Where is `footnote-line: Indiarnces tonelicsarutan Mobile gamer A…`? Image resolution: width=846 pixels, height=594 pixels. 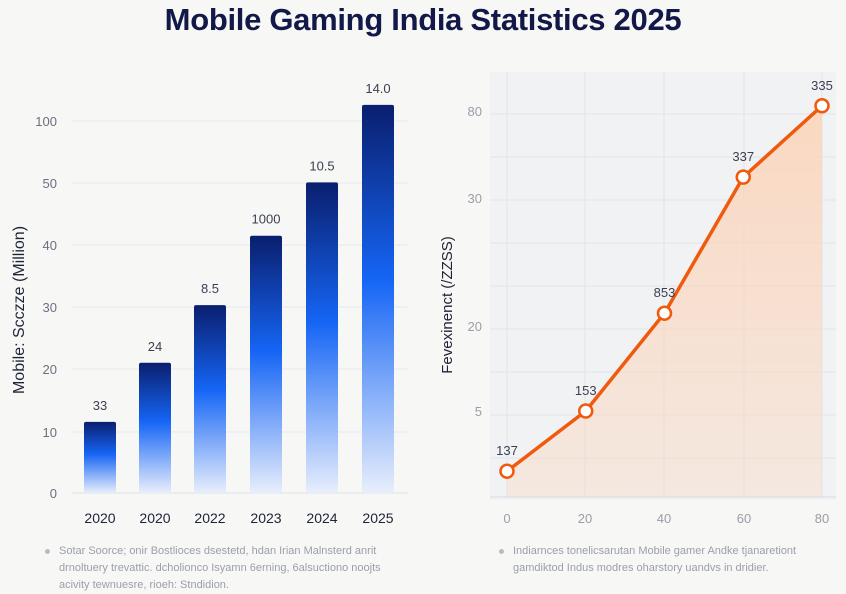 footnote-line: Indiarnces tonelicsarutan Mobile gamer A… is located at coordinates (655, 551).